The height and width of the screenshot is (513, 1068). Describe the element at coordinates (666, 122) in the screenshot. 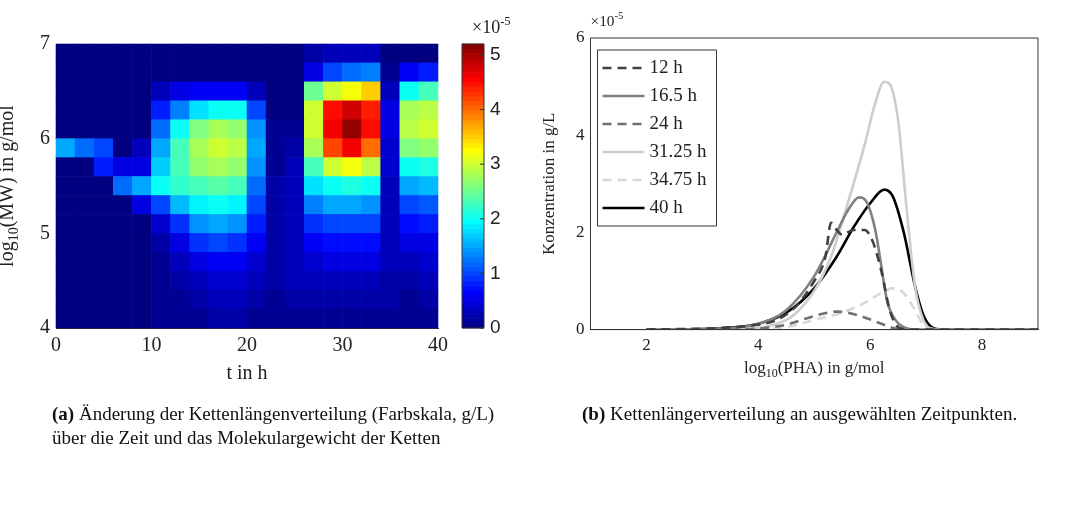

I see `legend-label: 24 h` at that location.